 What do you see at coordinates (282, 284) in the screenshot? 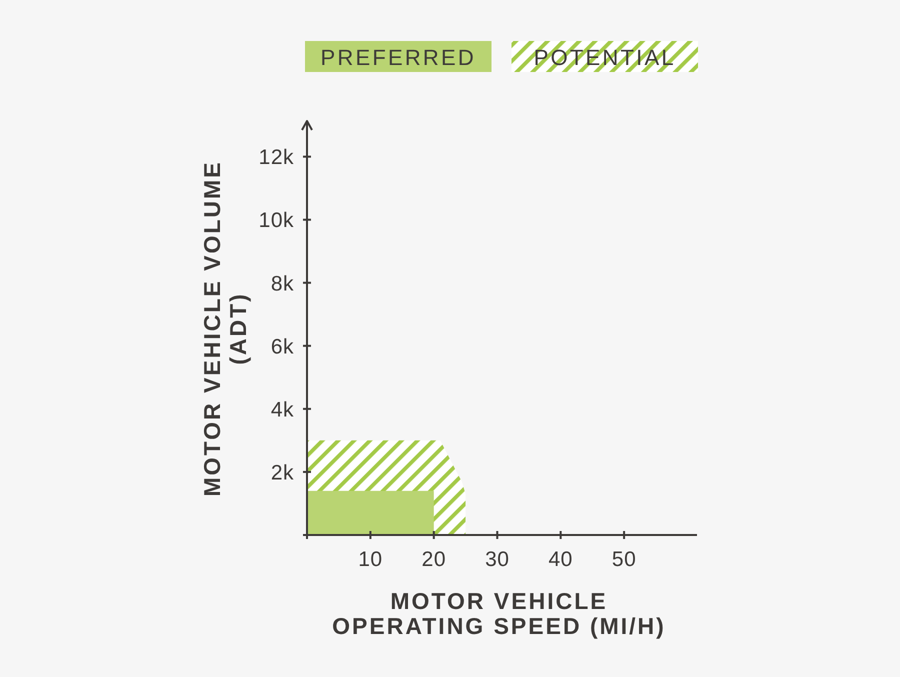
I see `y-tick-label: 8k` at bounding box center [282, 284].